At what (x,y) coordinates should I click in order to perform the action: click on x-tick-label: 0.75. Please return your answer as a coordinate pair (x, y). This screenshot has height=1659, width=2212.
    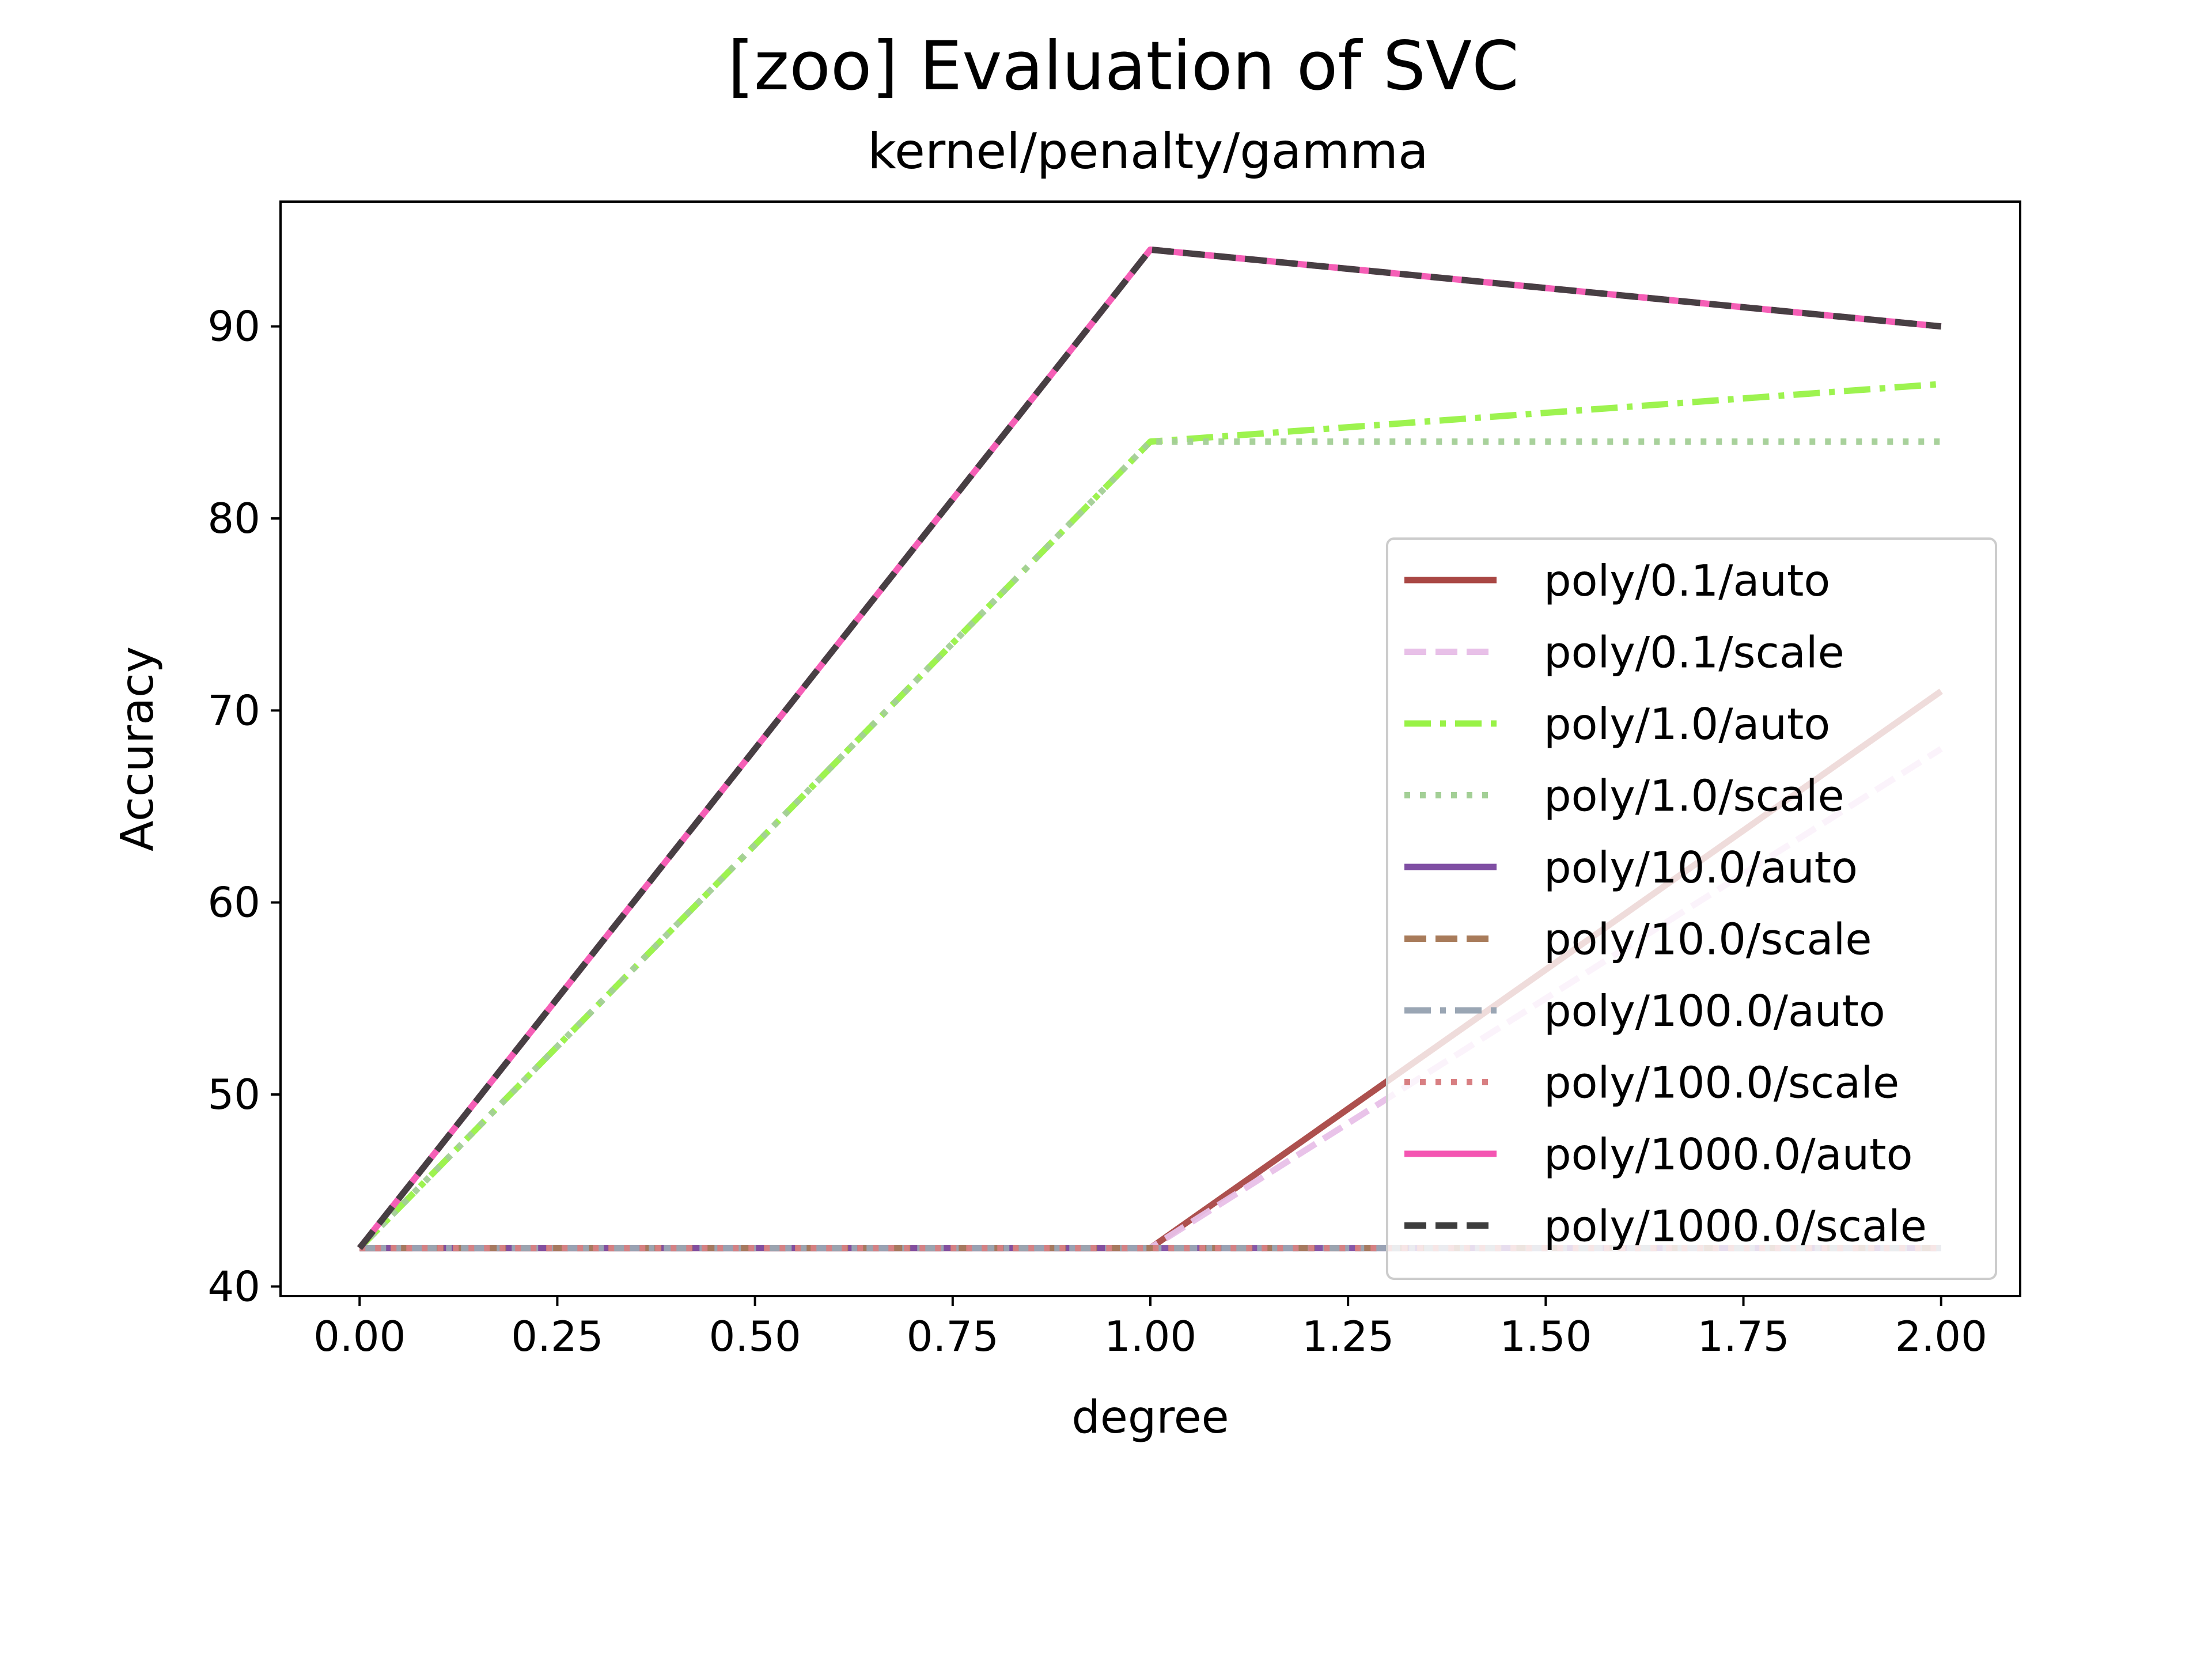
    Looking at the image, I should click on (953, 1336).